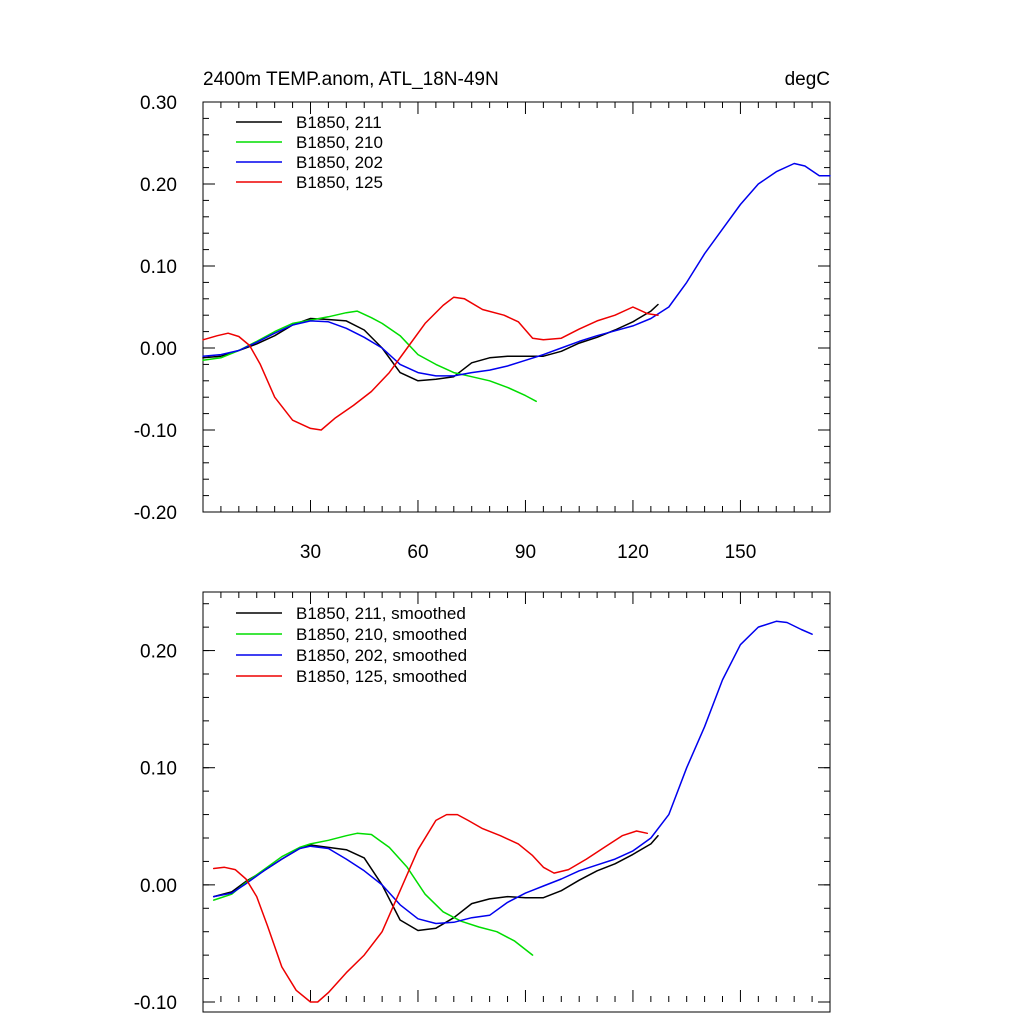 The width and height of the screenshot is (1024, 1024). Describe the element at coordinates (339, 122) in the screenshot. I see `legend-label: B1850, 211` at that location.